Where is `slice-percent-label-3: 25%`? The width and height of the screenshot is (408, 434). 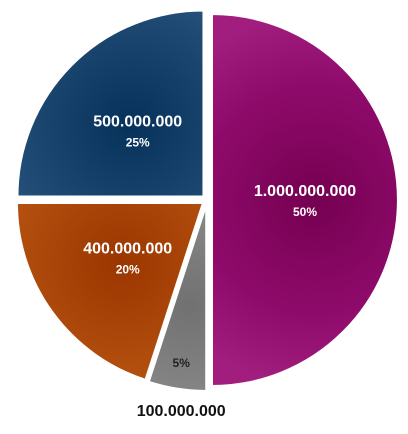 slice-percent-label-3: 25% is located at coordinates (138, 143).